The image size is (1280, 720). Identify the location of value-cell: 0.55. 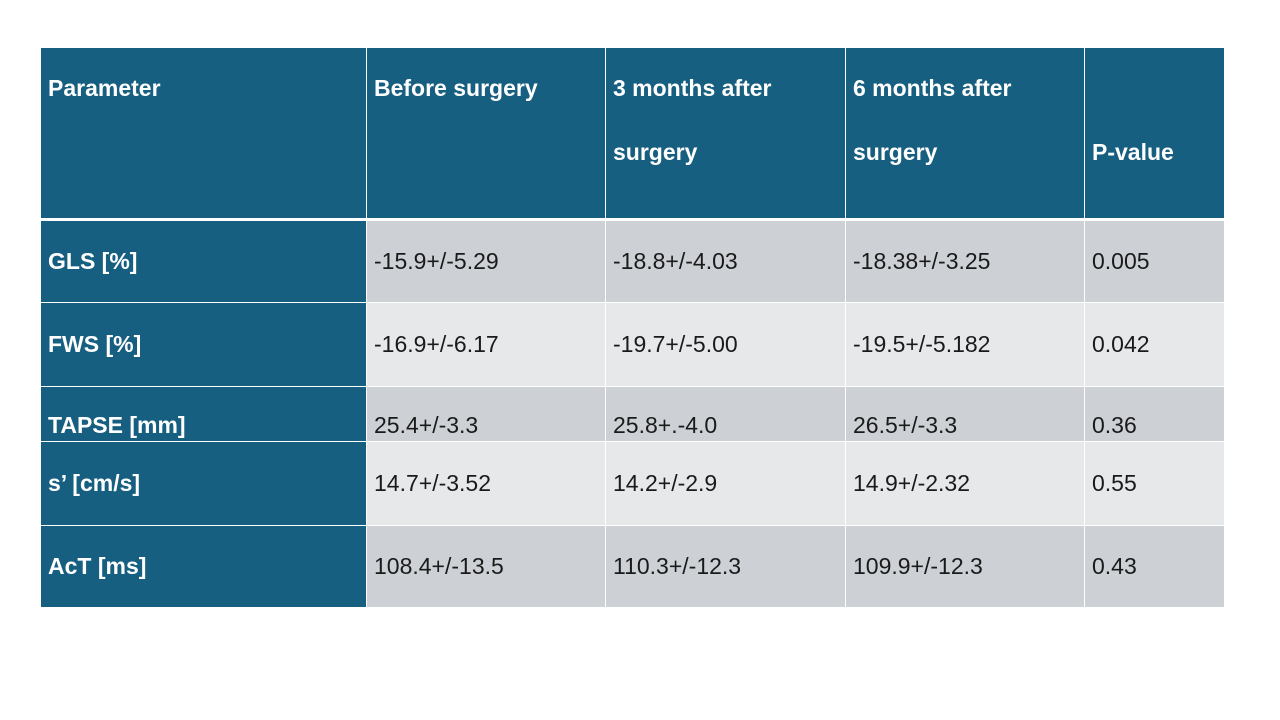
(1154, 483).